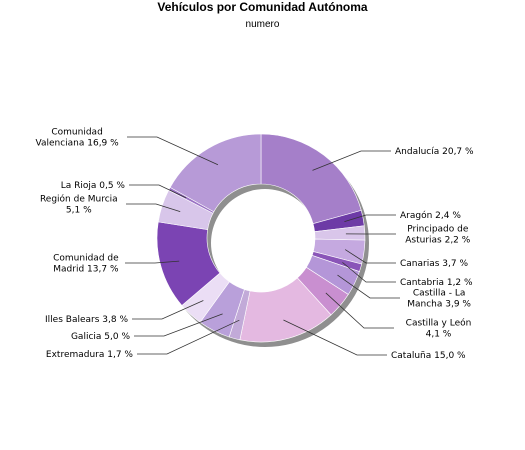  Describe the element at coordinates (439, 305) in the screenshot. I see `slice-label-line: Mancha 3,9 %` at that location.